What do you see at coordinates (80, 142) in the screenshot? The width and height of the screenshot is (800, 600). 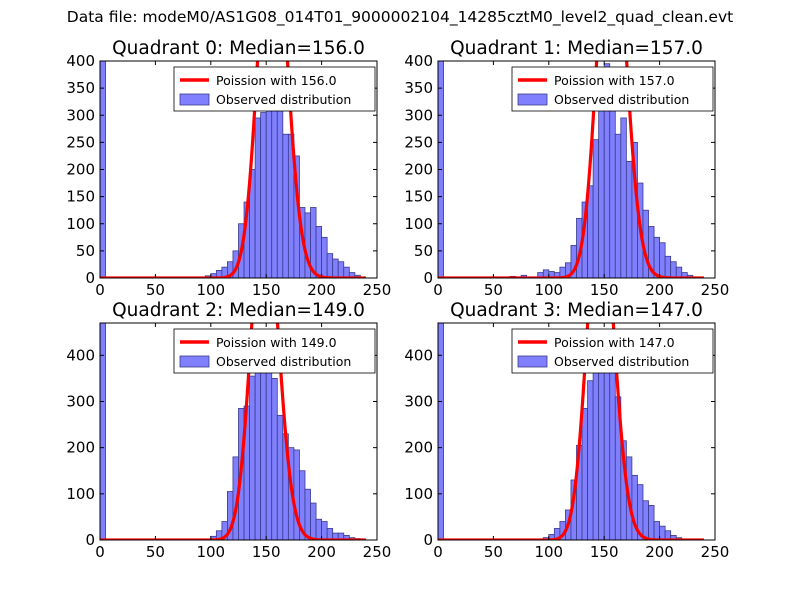 I see `y-tick-label: 250` at bounding box center [80, 142].